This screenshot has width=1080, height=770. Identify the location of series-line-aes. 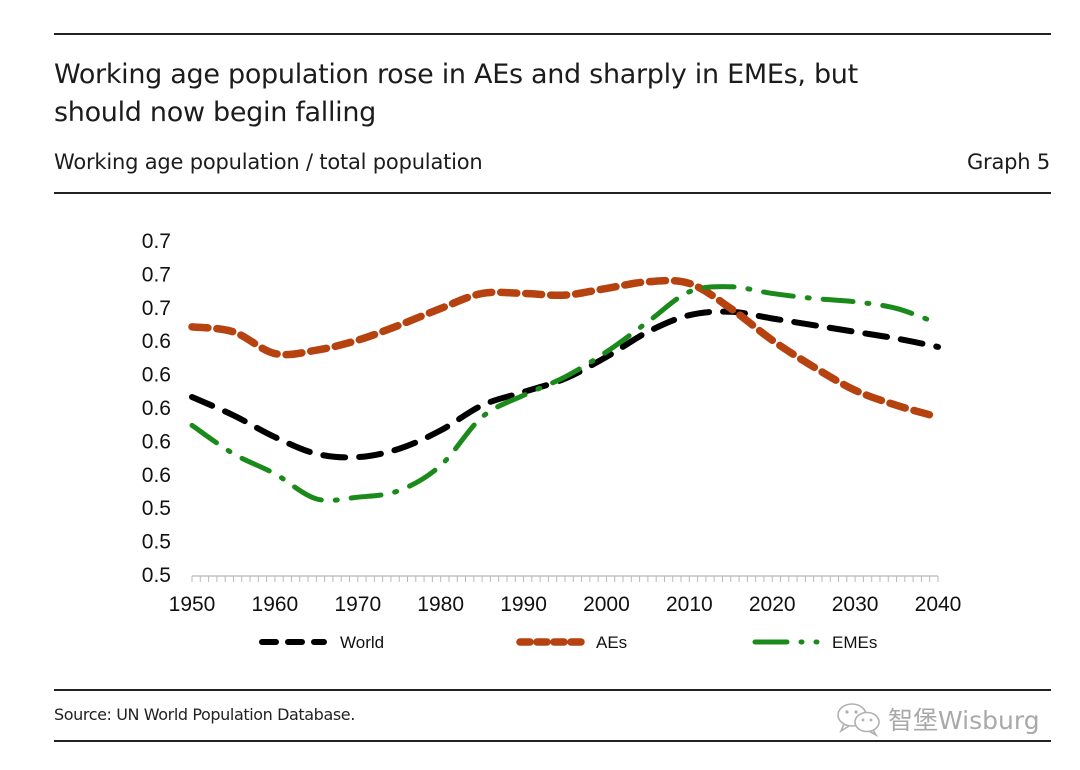
(565, 348).